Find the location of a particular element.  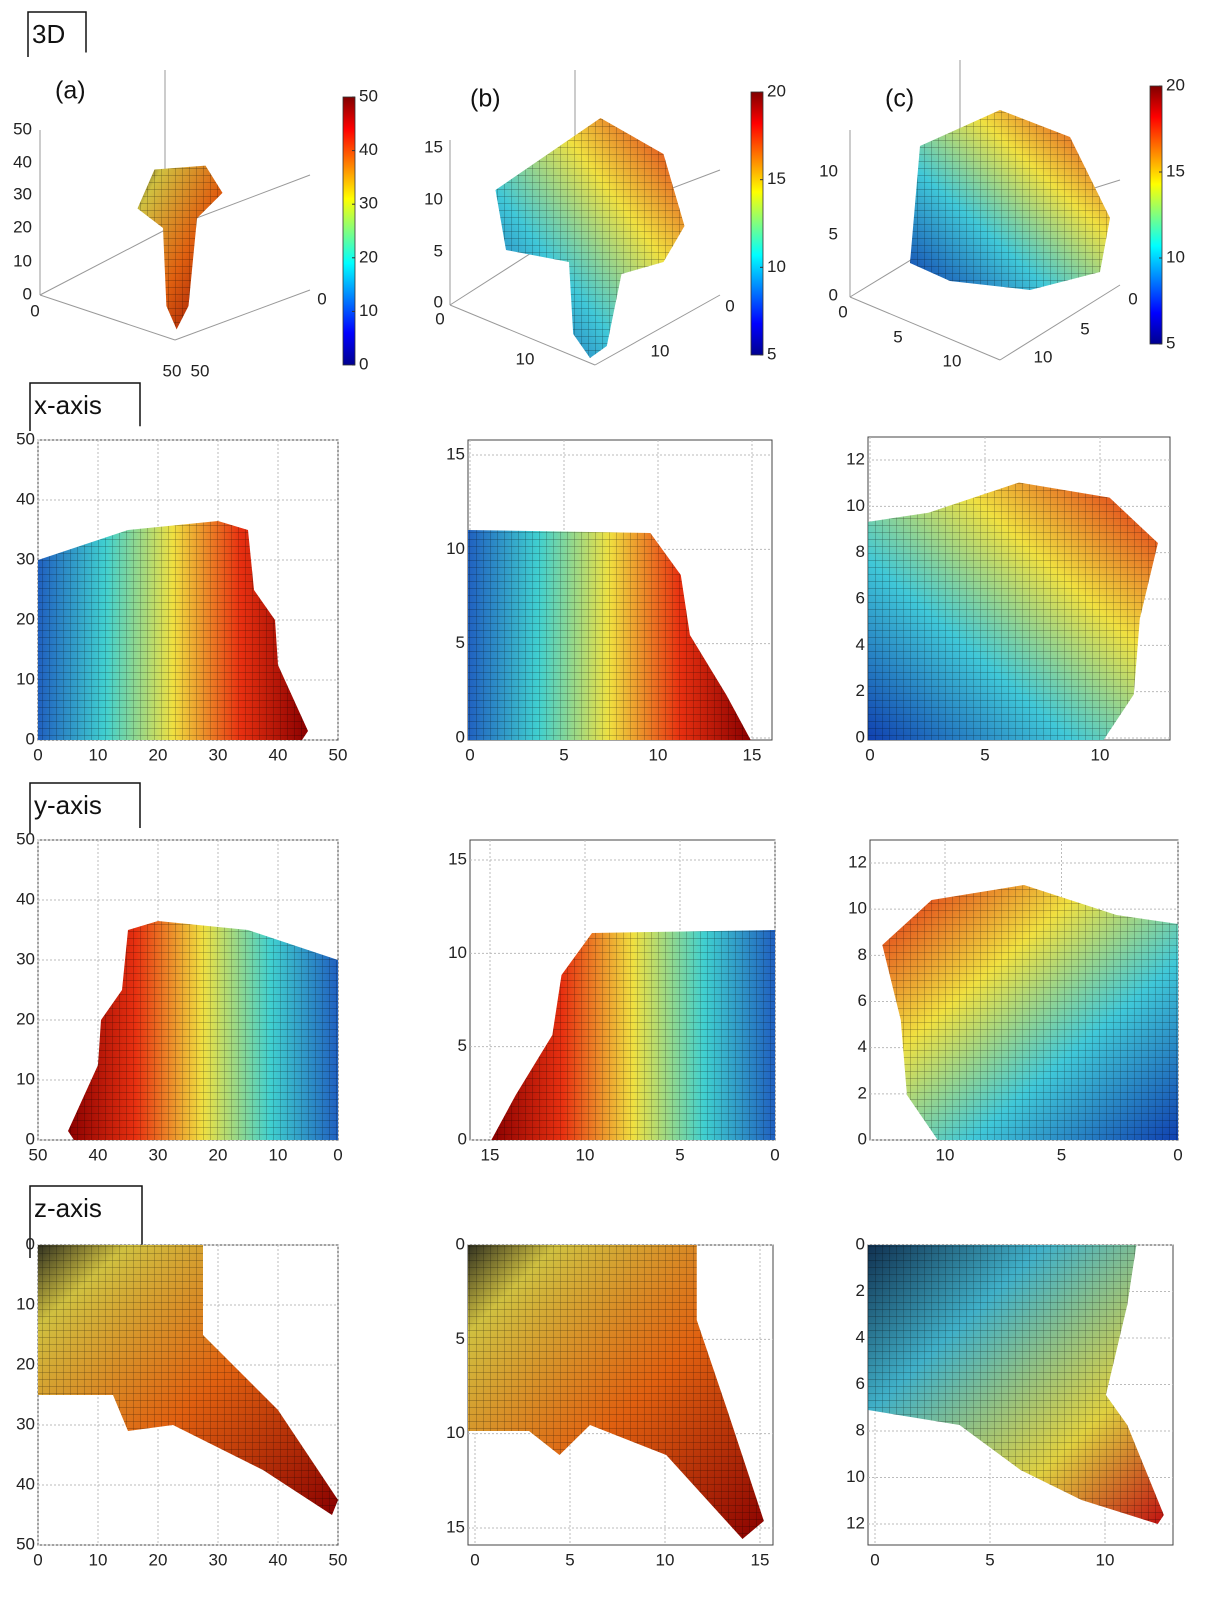

z-tick-label: 30 is located at coordinates (22, 193).